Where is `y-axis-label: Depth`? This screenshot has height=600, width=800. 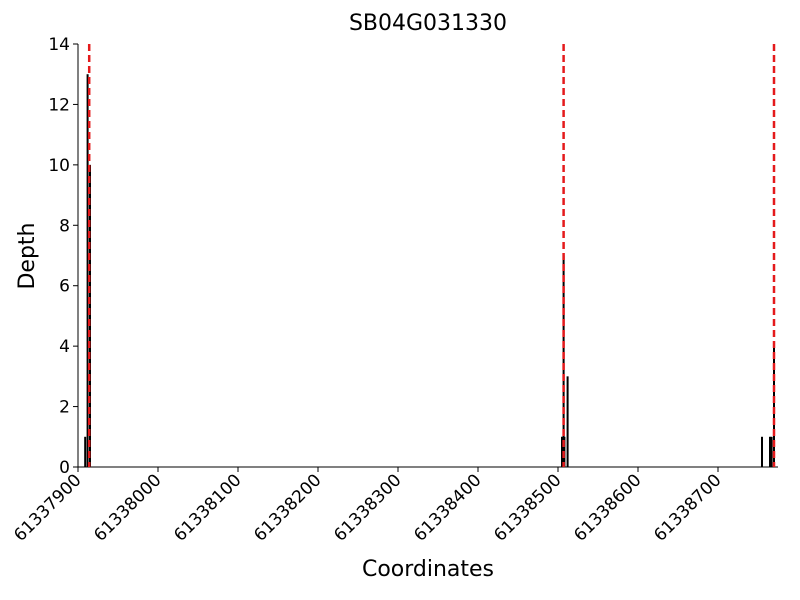
y-axis-label: Depth is located at coordinates (27, 255).